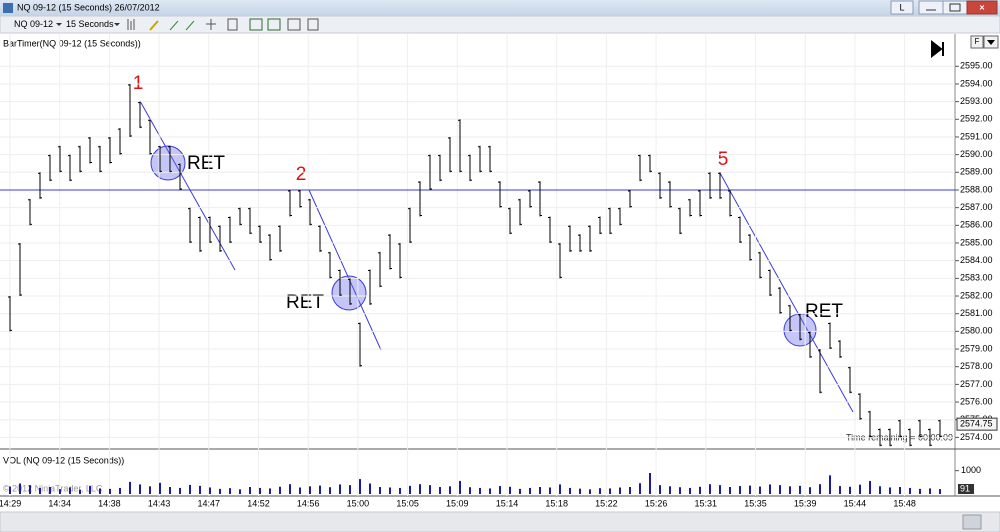 Image resolution: width=1000 pixels, height=532 pixels. Describe the element at coordinates (206, 163) in the screenshot. I see `annotation: RET` at that location.